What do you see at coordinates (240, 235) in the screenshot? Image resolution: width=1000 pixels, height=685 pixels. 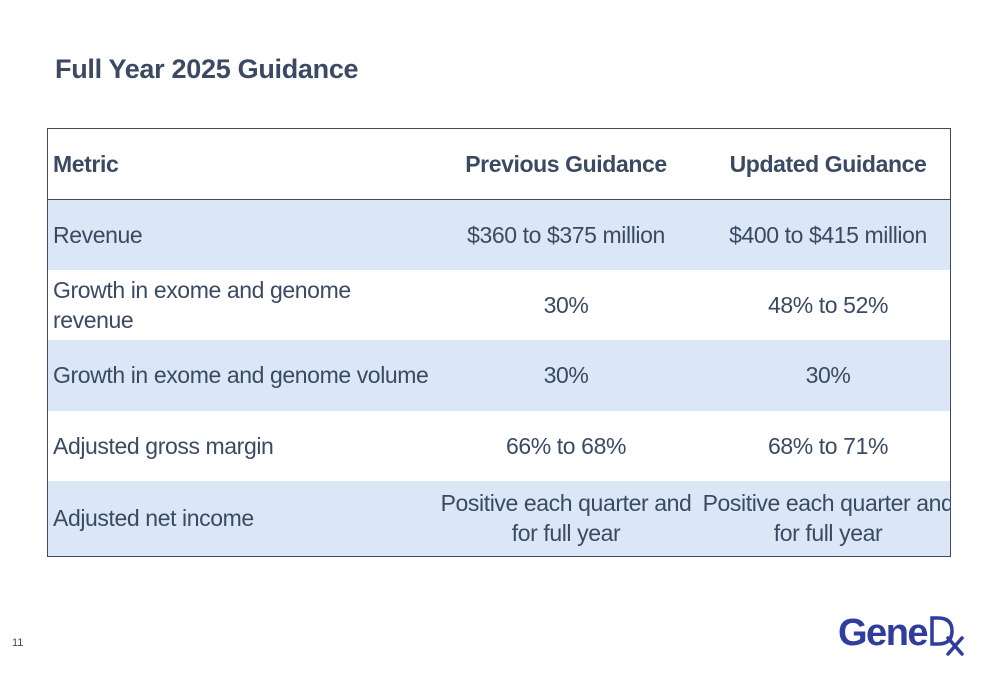 I see `cell-metric: Revenue` at bounding box center [240, 235].